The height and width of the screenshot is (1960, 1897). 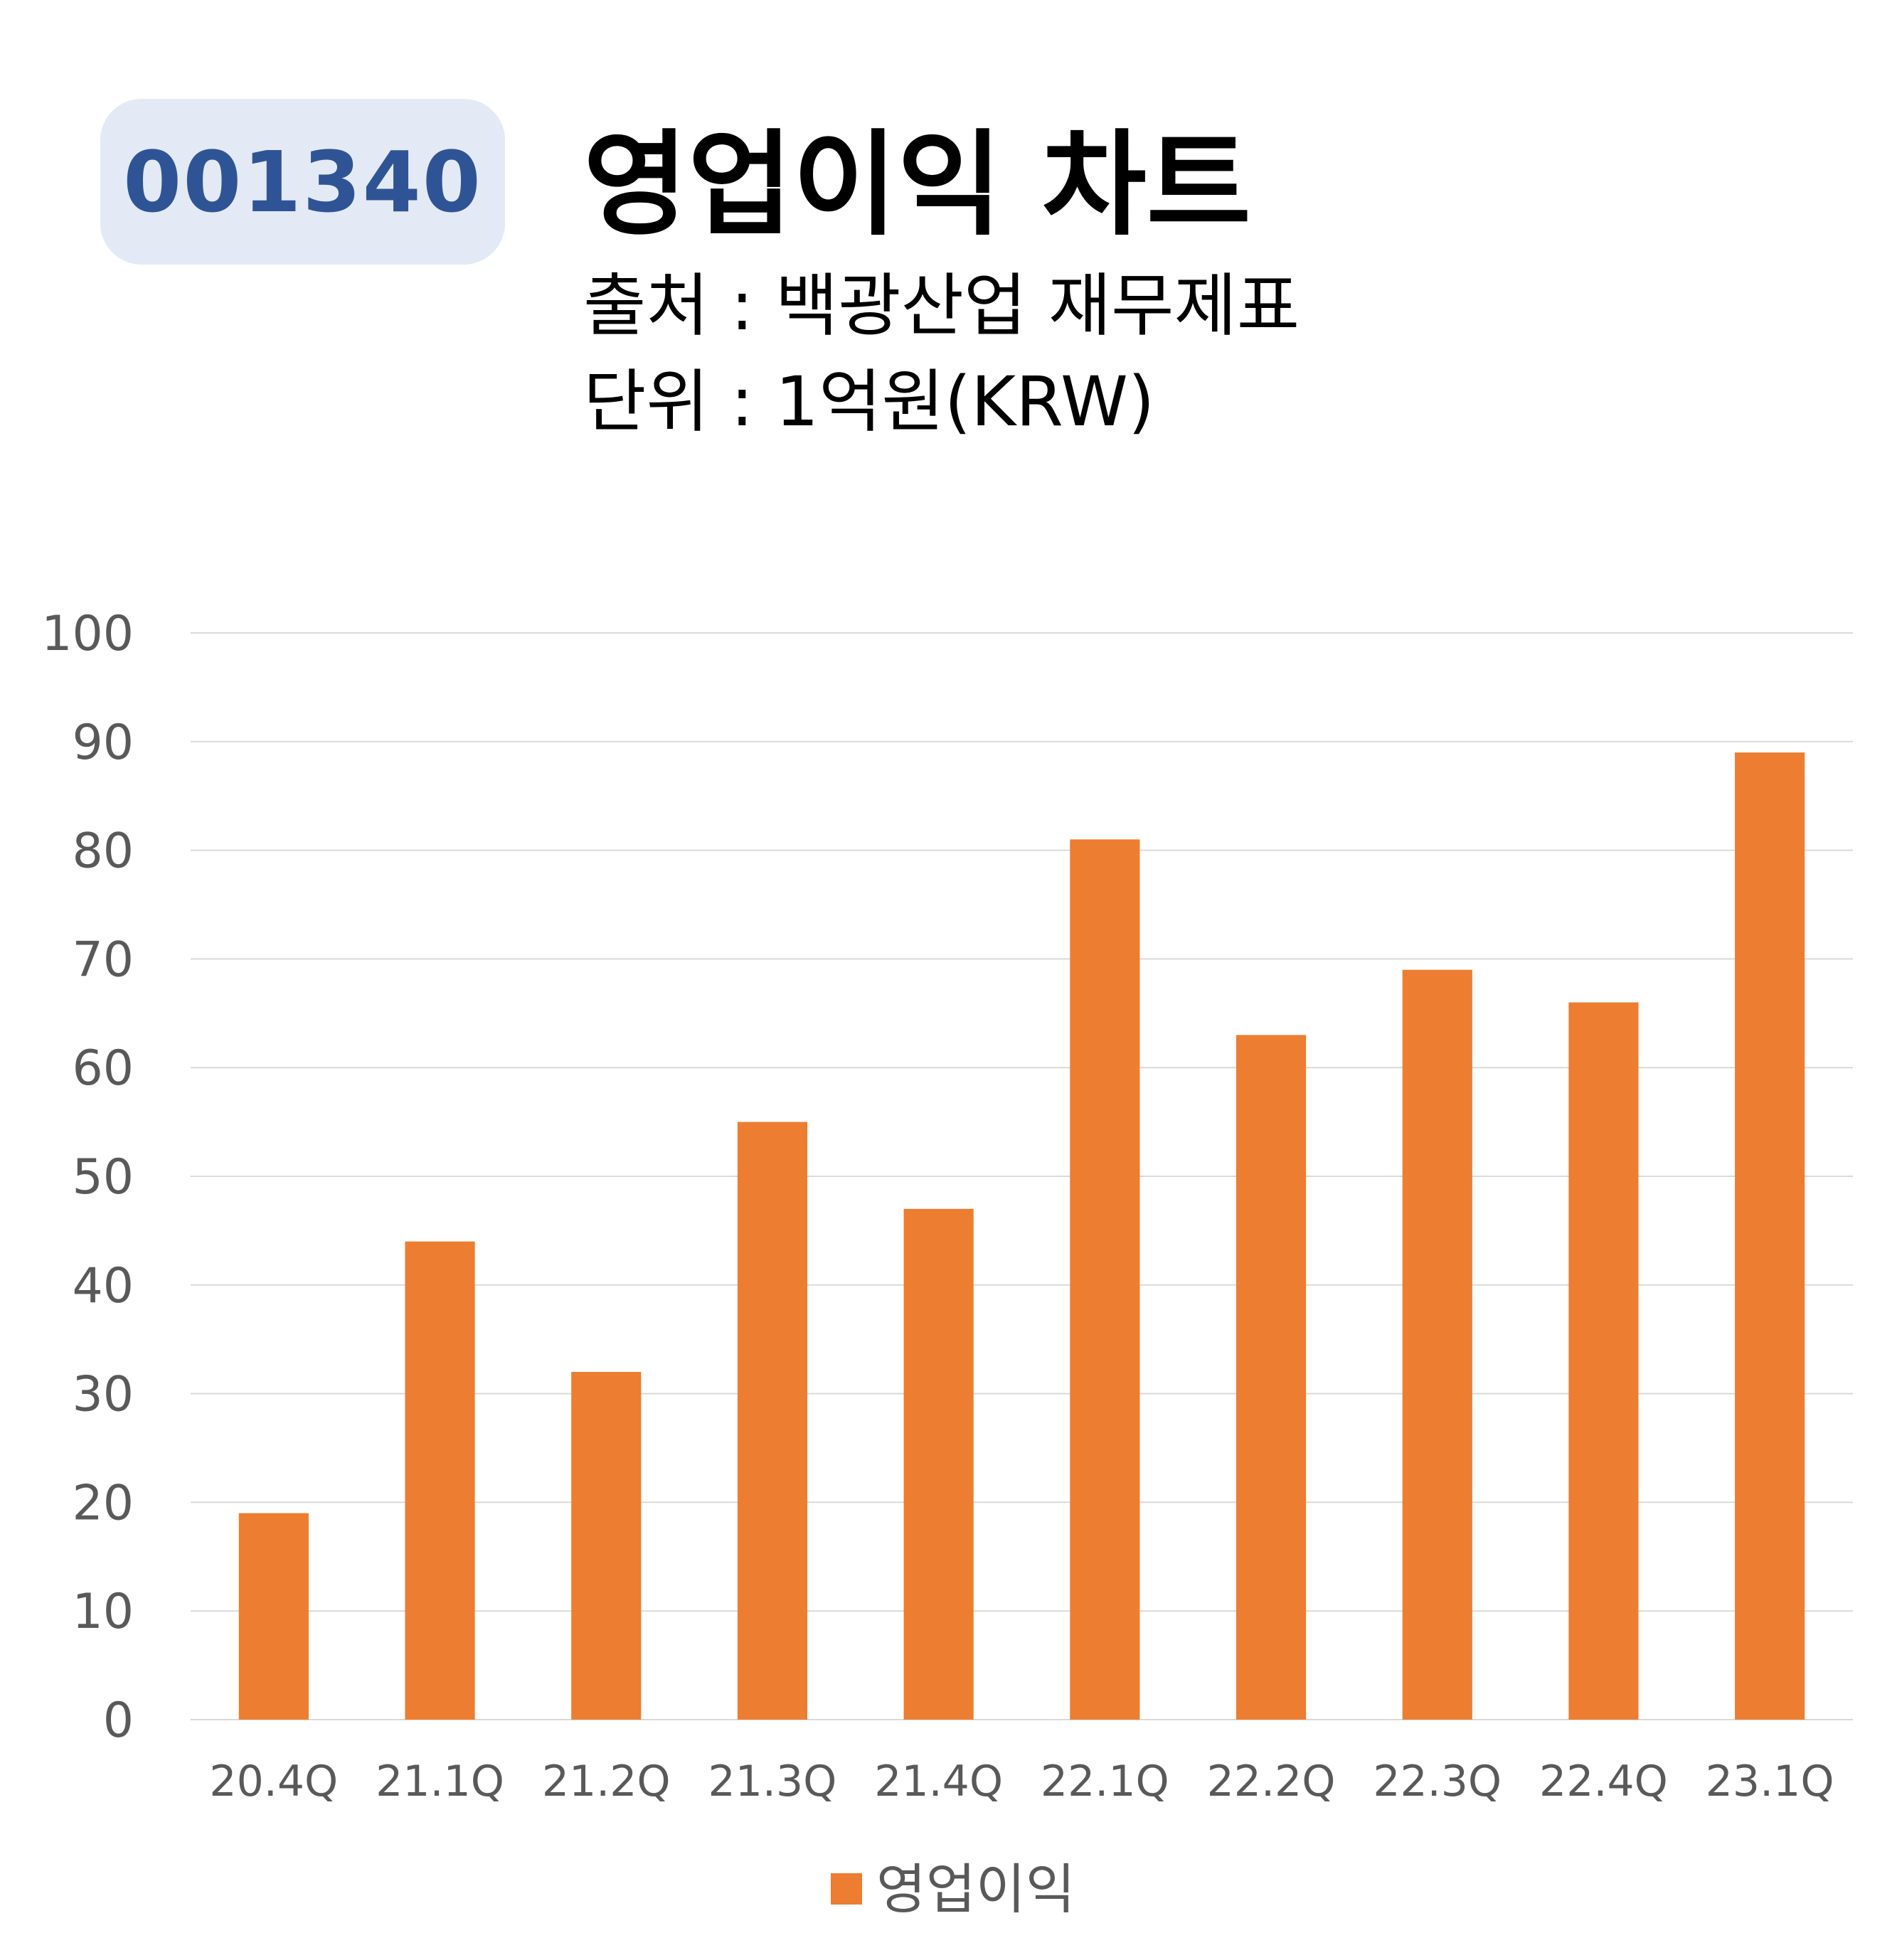 What do you see at coordinates (976, 1889) in the screenshot?
I see `legend-label: 영업이익` at bounding box center [976, 1889].